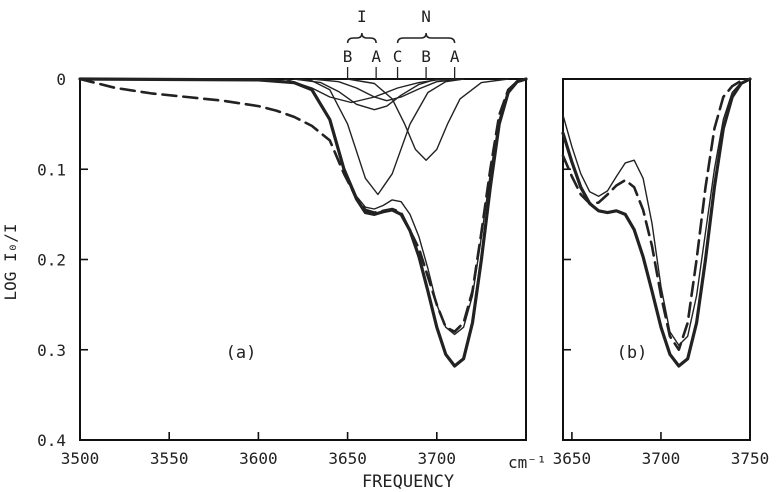 This screenshot has width=777, height=492. What do you see at coordinates (426, 16) in the screenshot?
I see `band-group-label: N` at bounding box center [426, 16].